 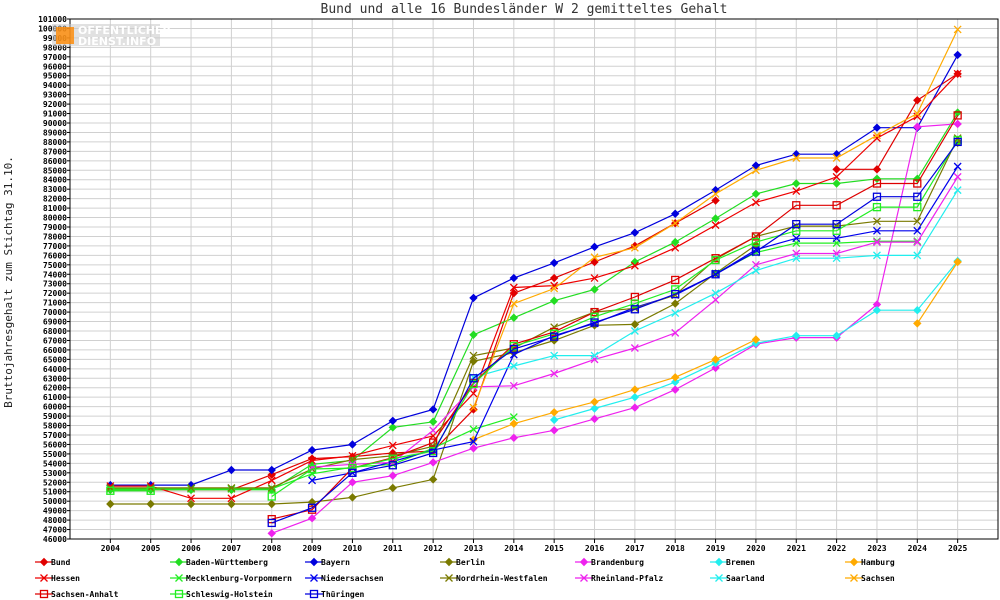 I want to click on x-tick-label: 2016, so click(x=594, y=548).